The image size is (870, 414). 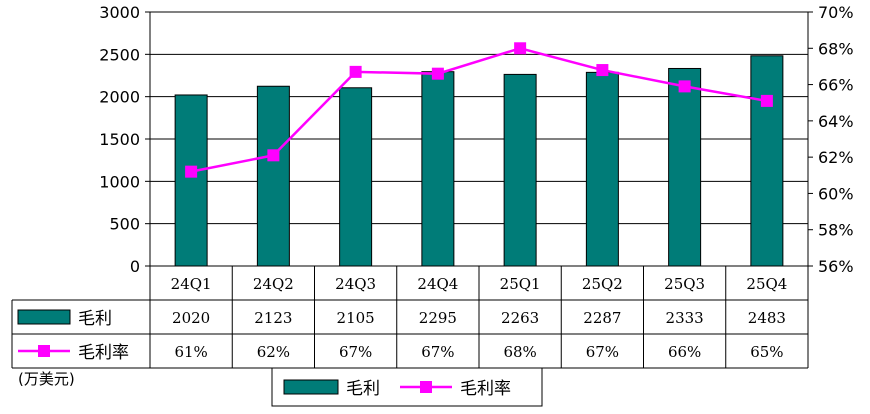 What do you see at coordinates (438, 318) in the screenshot?
I see `table-cell: 2295` at bounding box center [438, 318].